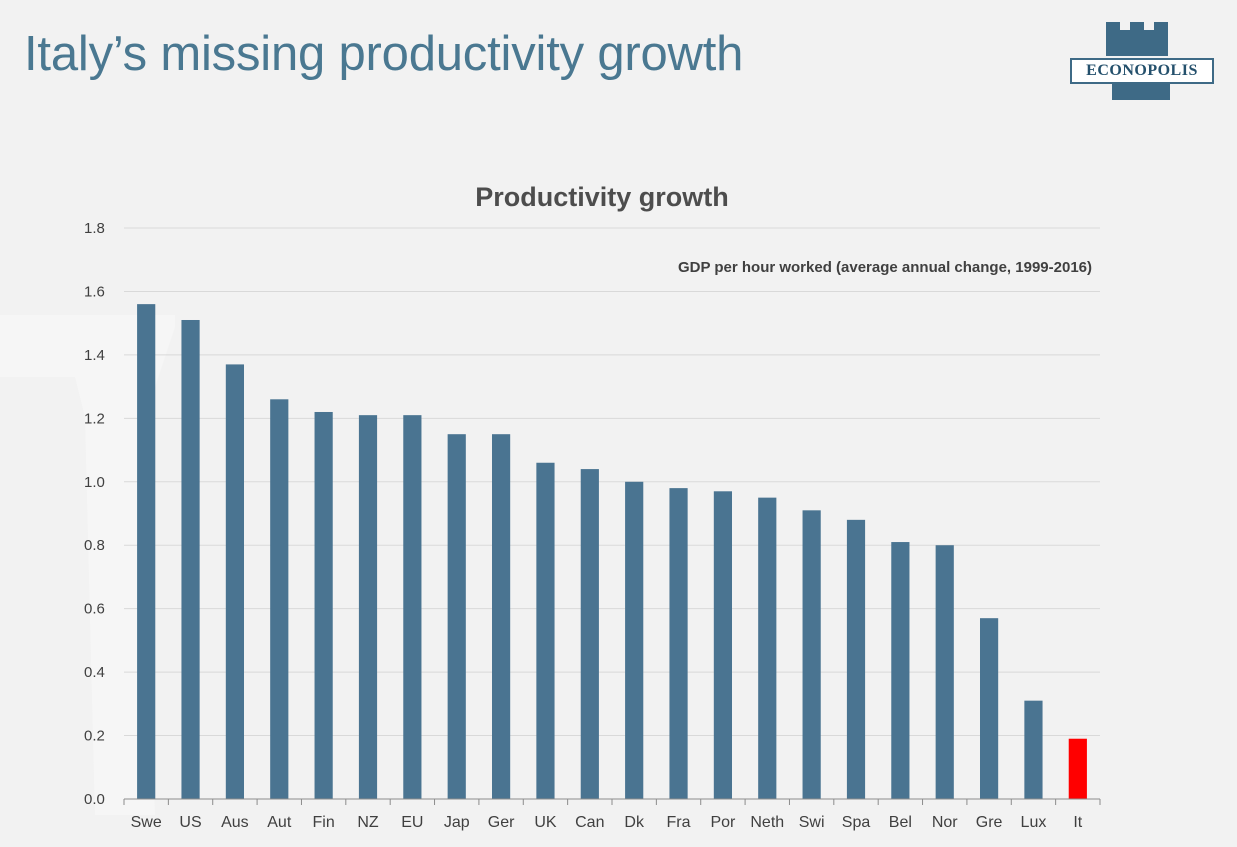 The width and height of the screenshot is (1237, 847). Describe the element at coordinates (589, 634) in the screenshot. I see `bar-can` at that location.